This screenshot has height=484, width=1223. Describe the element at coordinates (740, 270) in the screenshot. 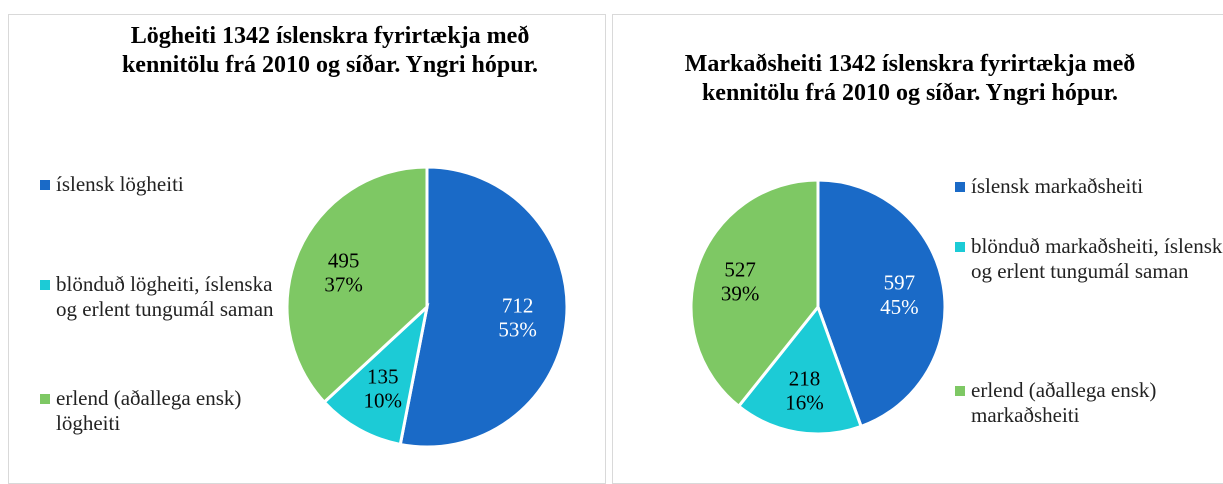

I see `data-label-value: 527` at that location.